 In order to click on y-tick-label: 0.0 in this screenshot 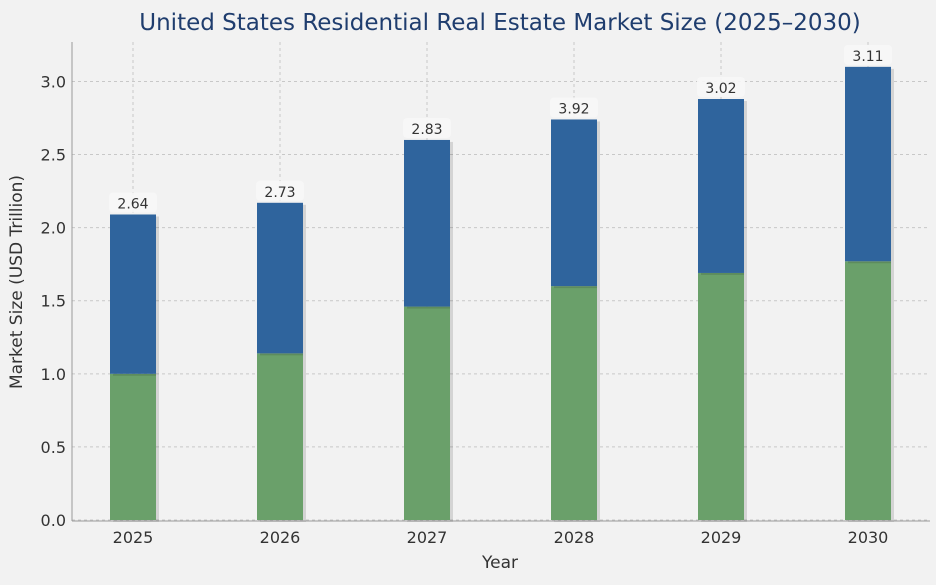, I will do `click(53, 520)`.